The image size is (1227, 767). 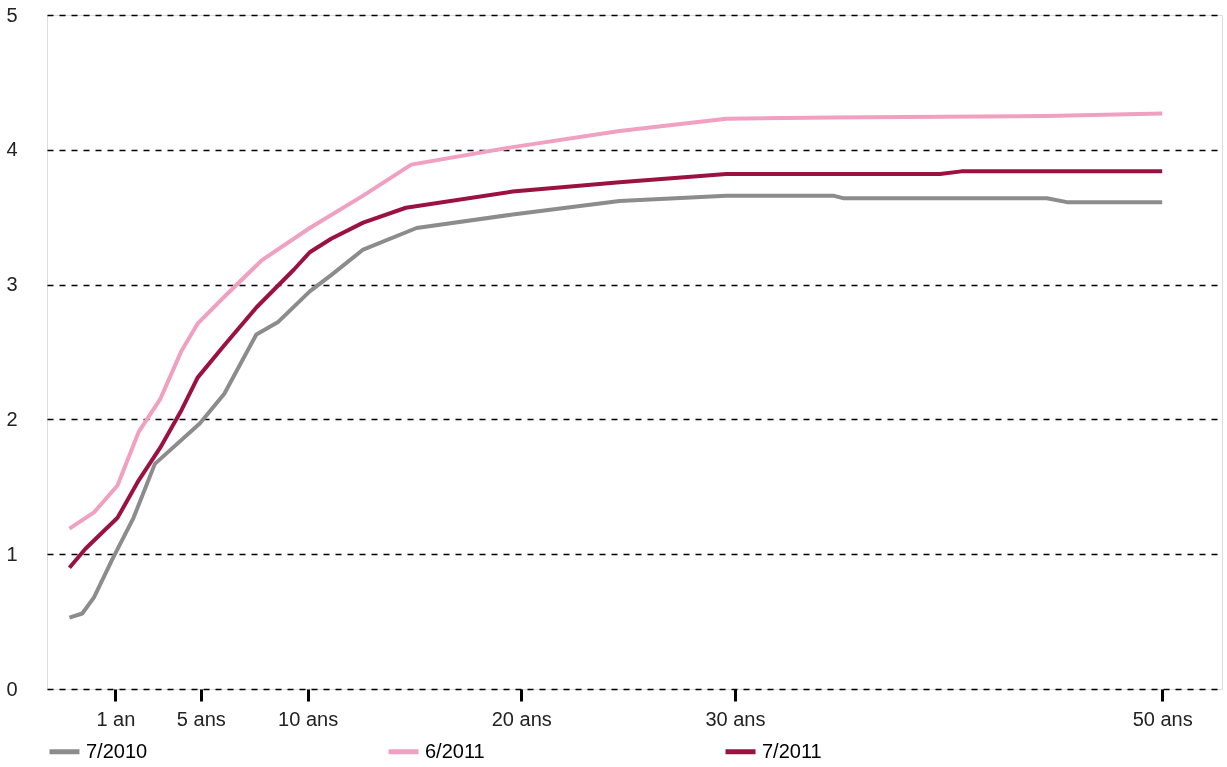 What do you see at coordinates (792, 750) in the screenshot?
I see `legend-label: 7/2011` at bounding box center [792, 750].